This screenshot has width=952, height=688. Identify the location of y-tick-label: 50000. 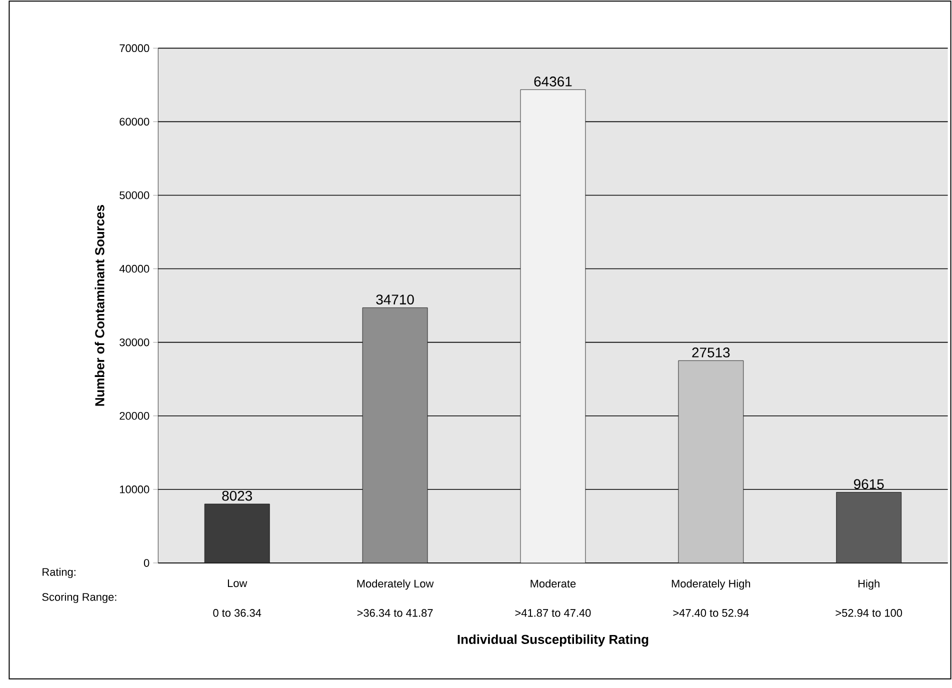
(135, 195).